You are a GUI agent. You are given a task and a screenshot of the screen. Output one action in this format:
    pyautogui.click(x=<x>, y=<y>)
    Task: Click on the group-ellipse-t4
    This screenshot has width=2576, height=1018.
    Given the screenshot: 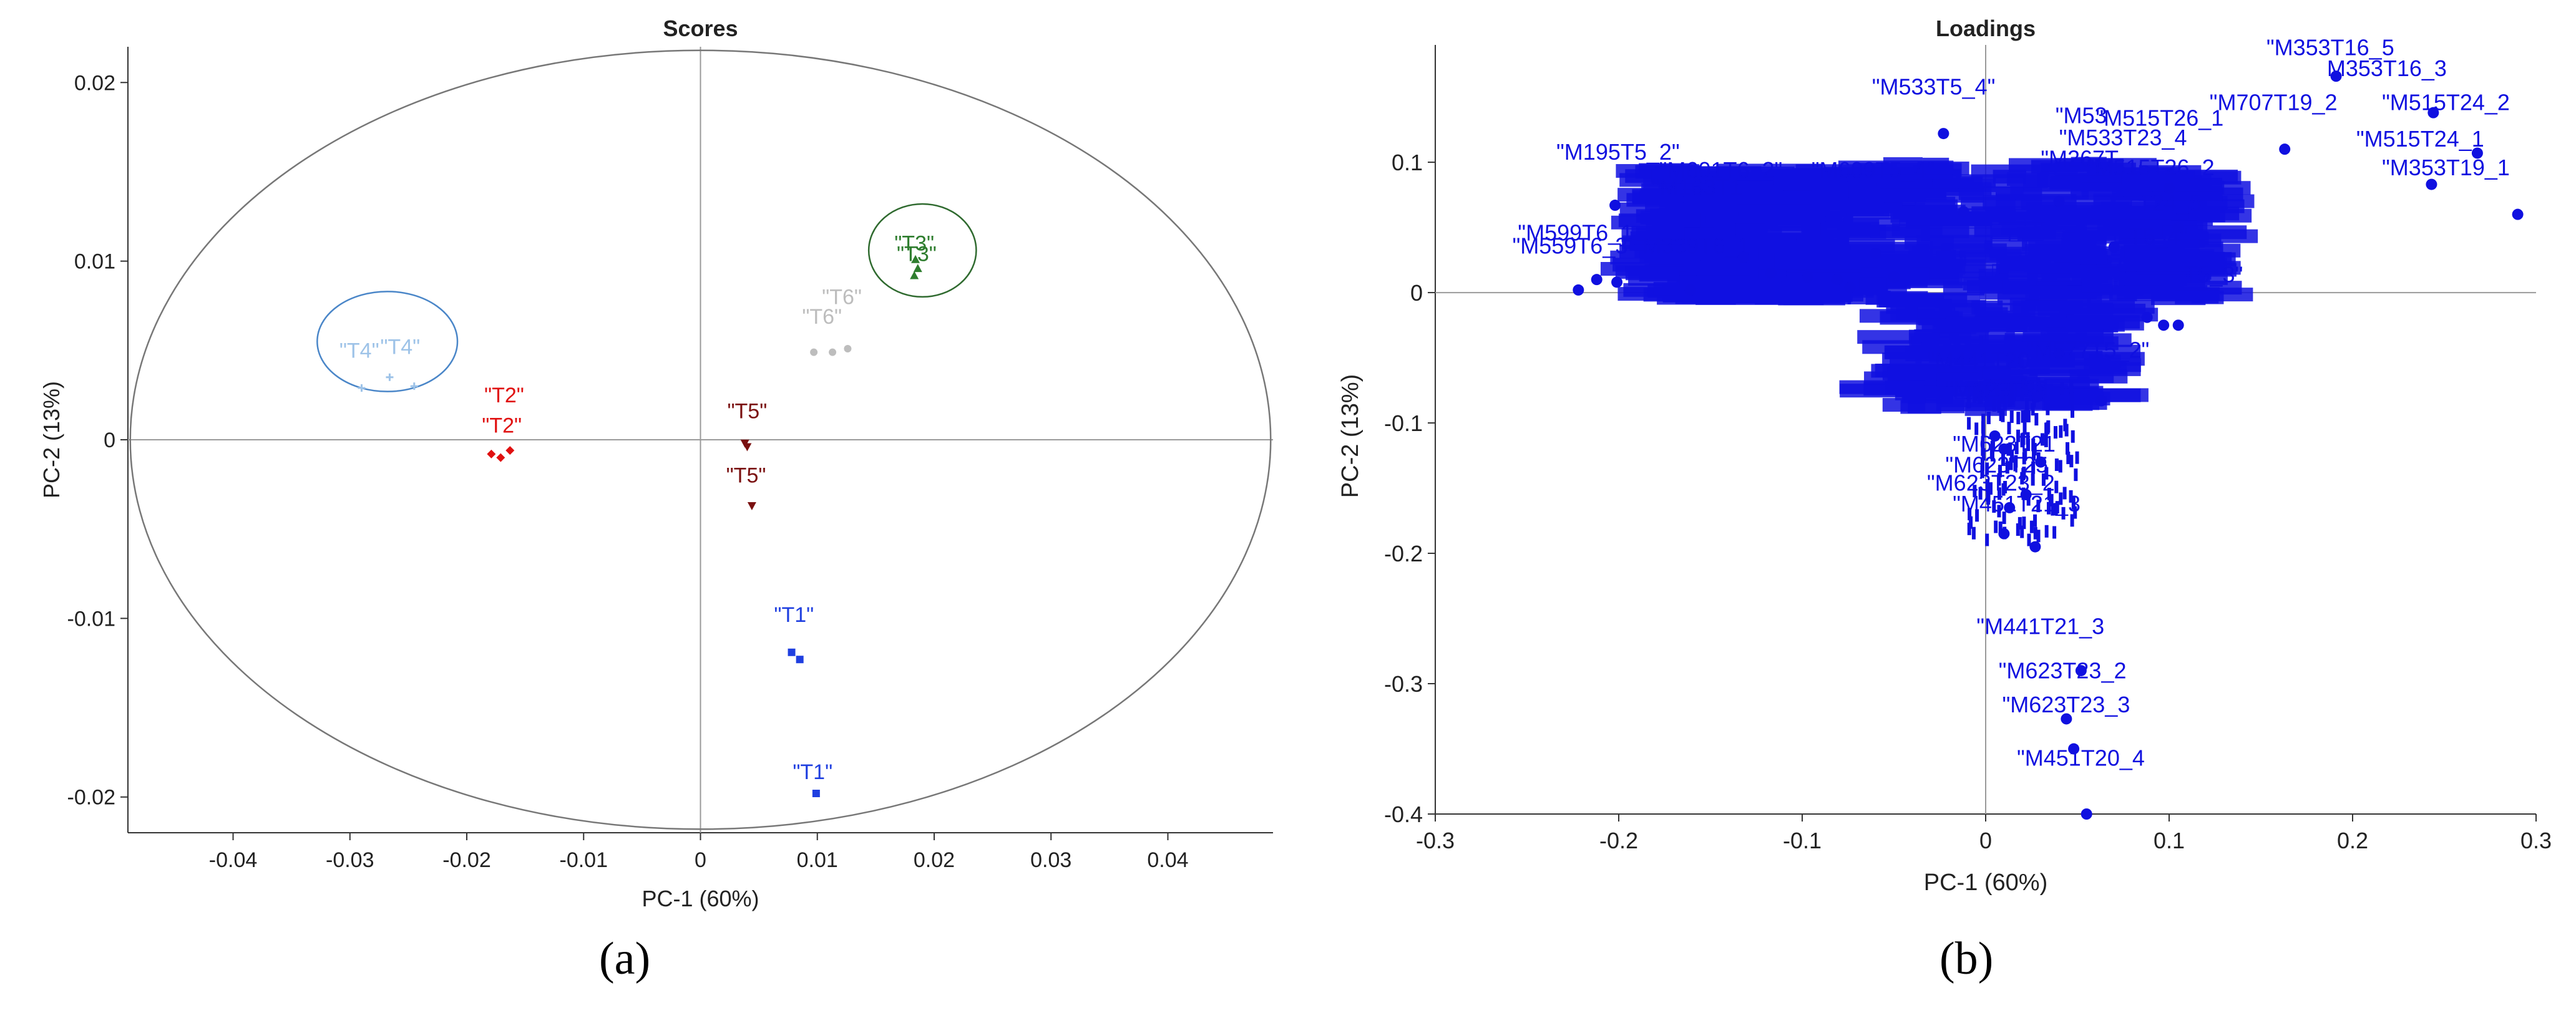 What is the action you would take?
    pyautogui.click(x=387, y=341)
    